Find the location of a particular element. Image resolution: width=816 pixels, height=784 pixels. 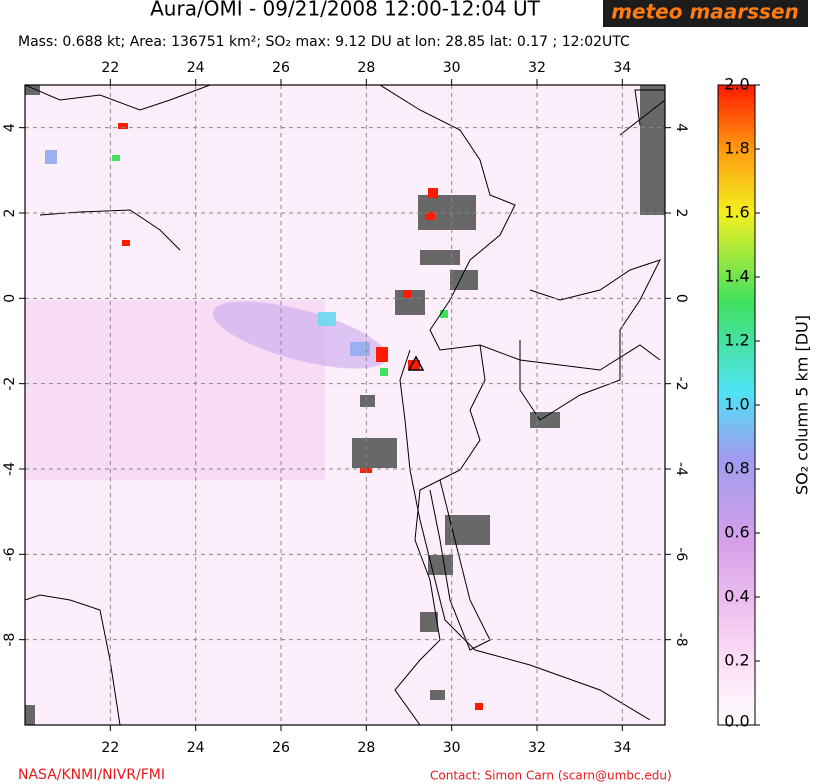

colorbar is located at coordinates (736, 405).